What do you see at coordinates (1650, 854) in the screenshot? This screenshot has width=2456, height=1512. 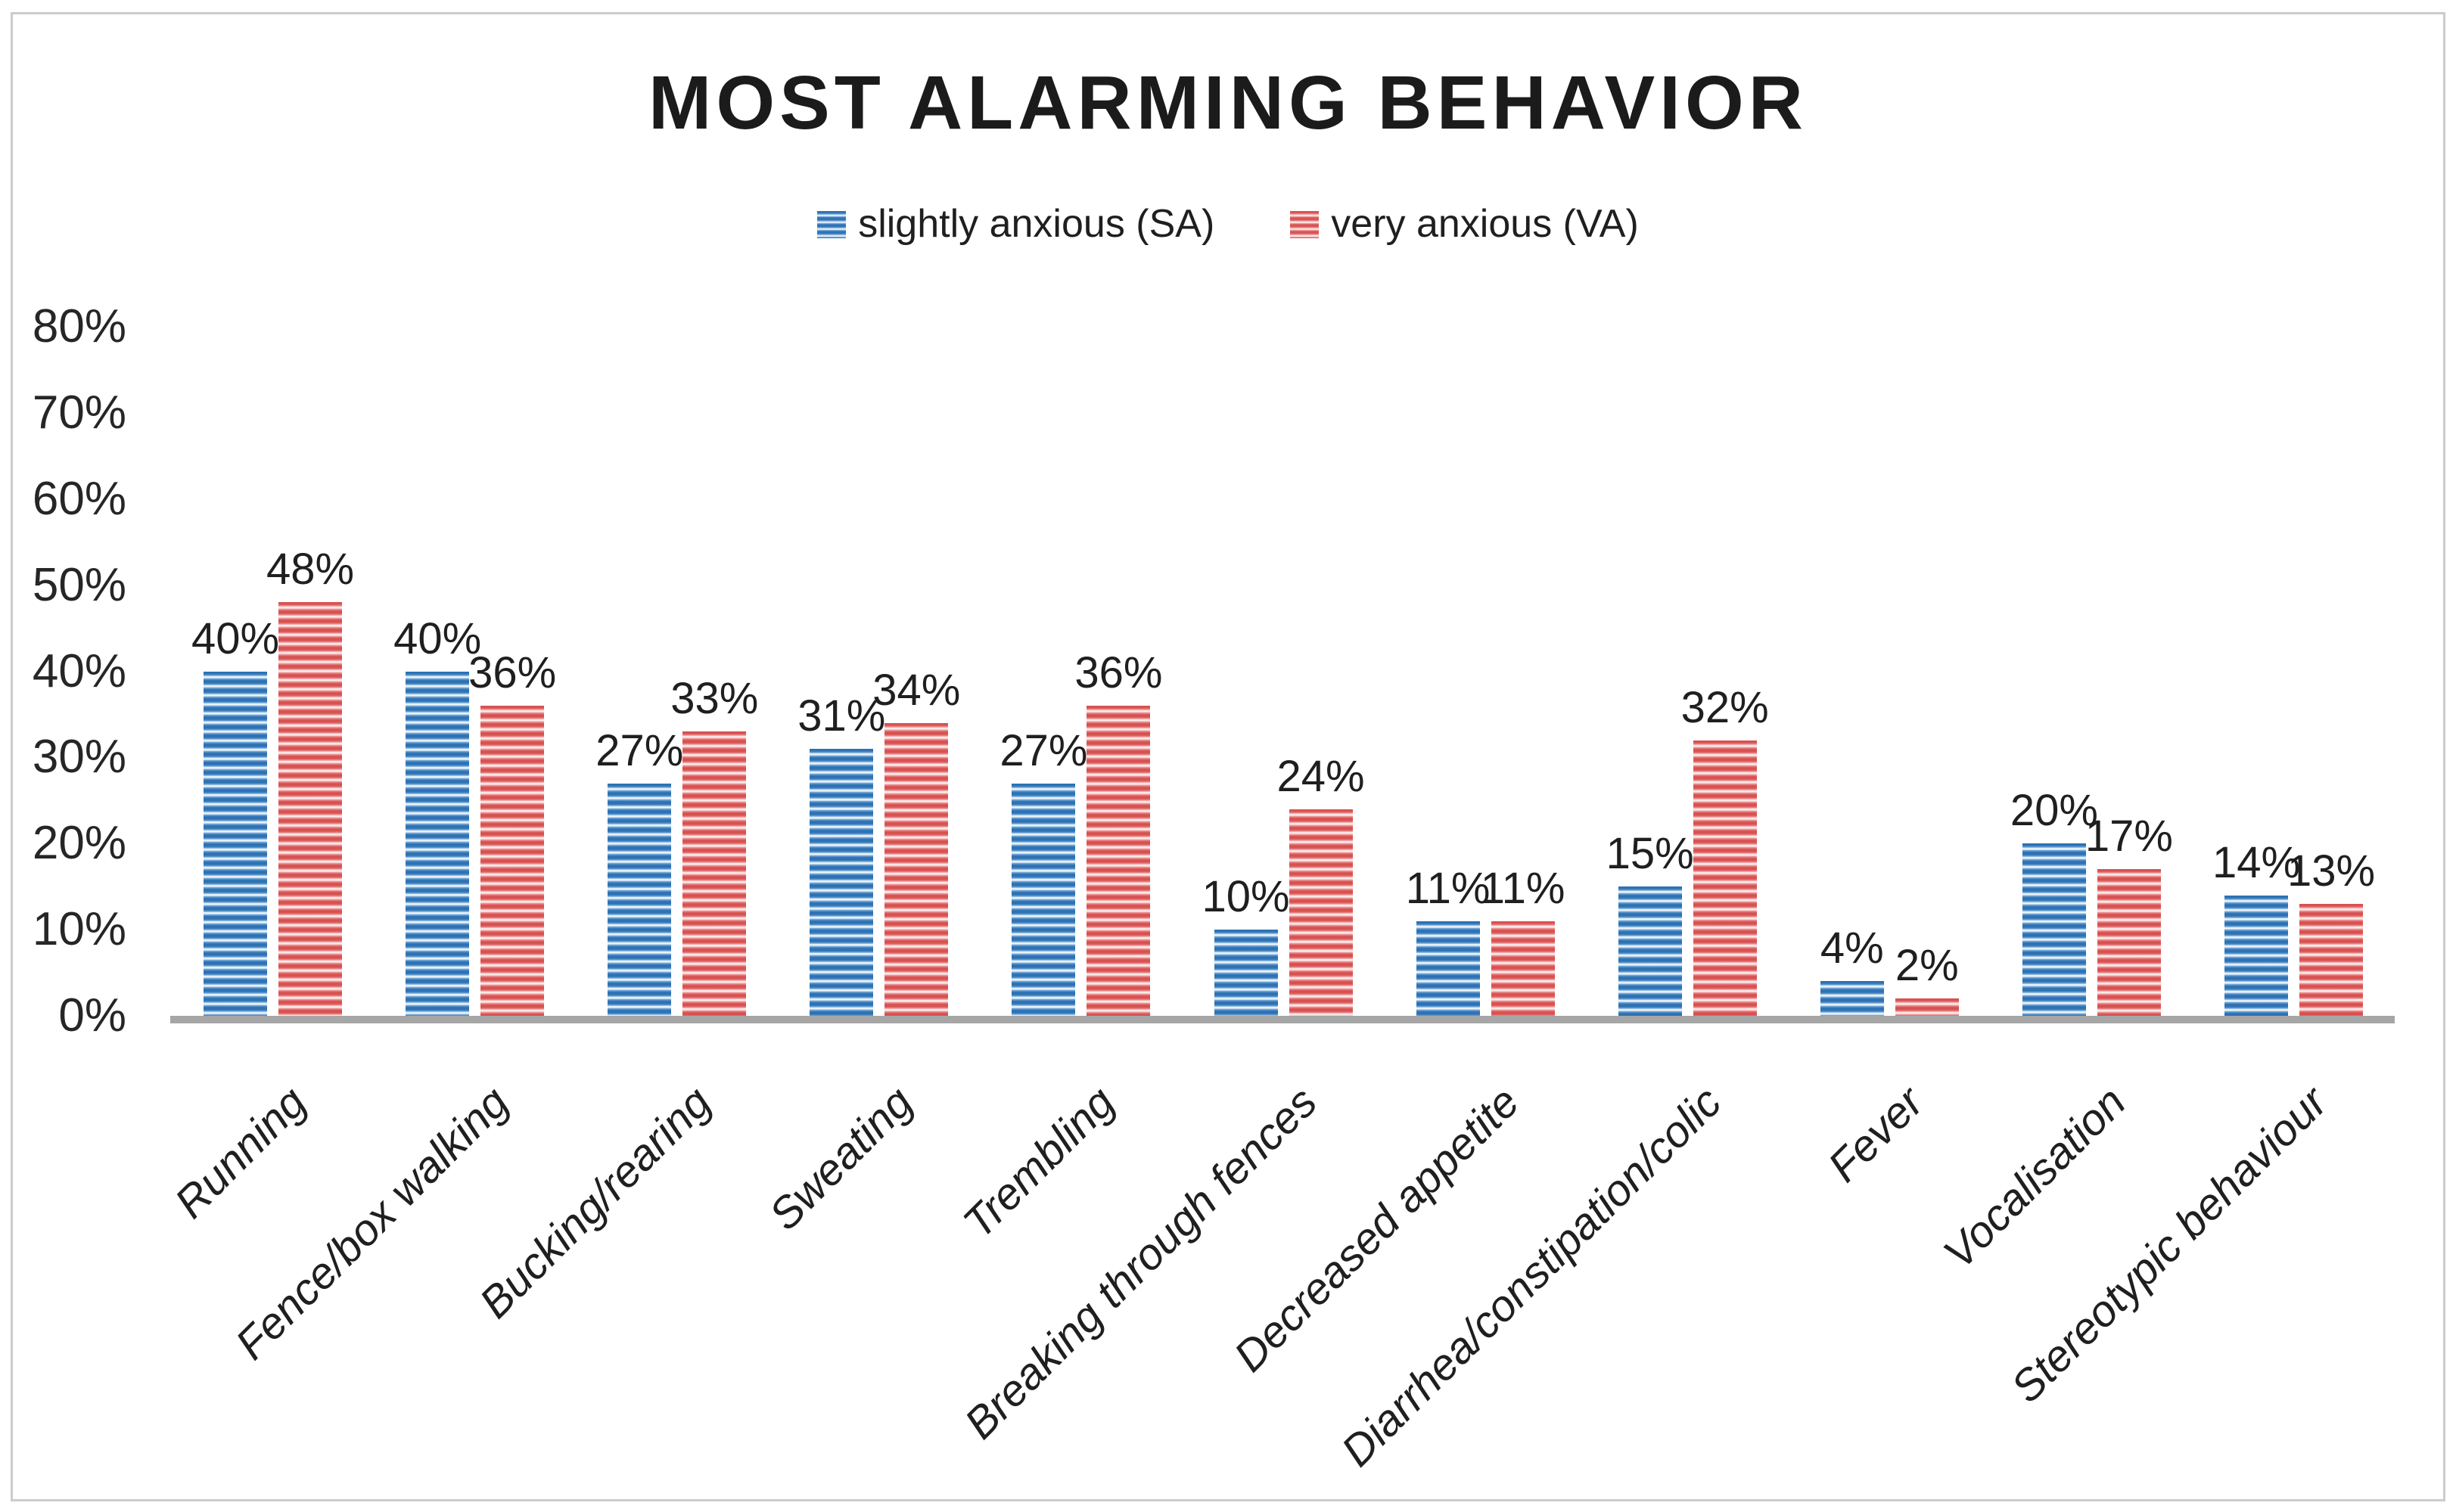 I see `data-label-sa-diarrhea-constipation-colic: 15%` at bounding box center [1650, 854].